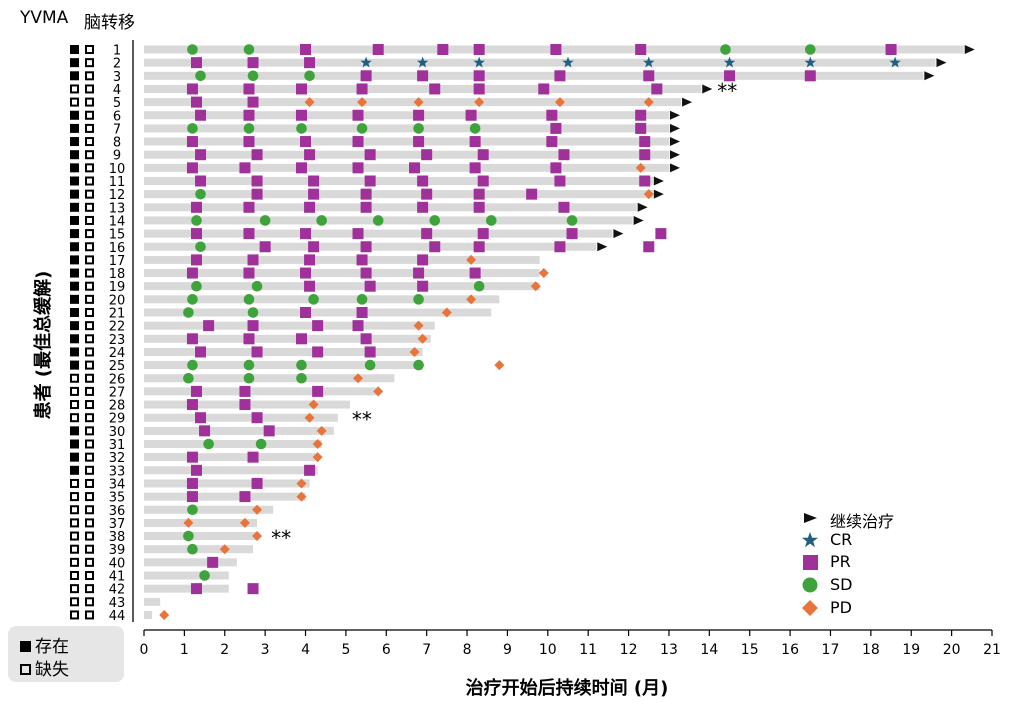 The height and width of the screenshot is (708, 1014). Describe the element at coordinates (588, 650) in the screenshot. I see `x-tick-label-11: 11` at that location.